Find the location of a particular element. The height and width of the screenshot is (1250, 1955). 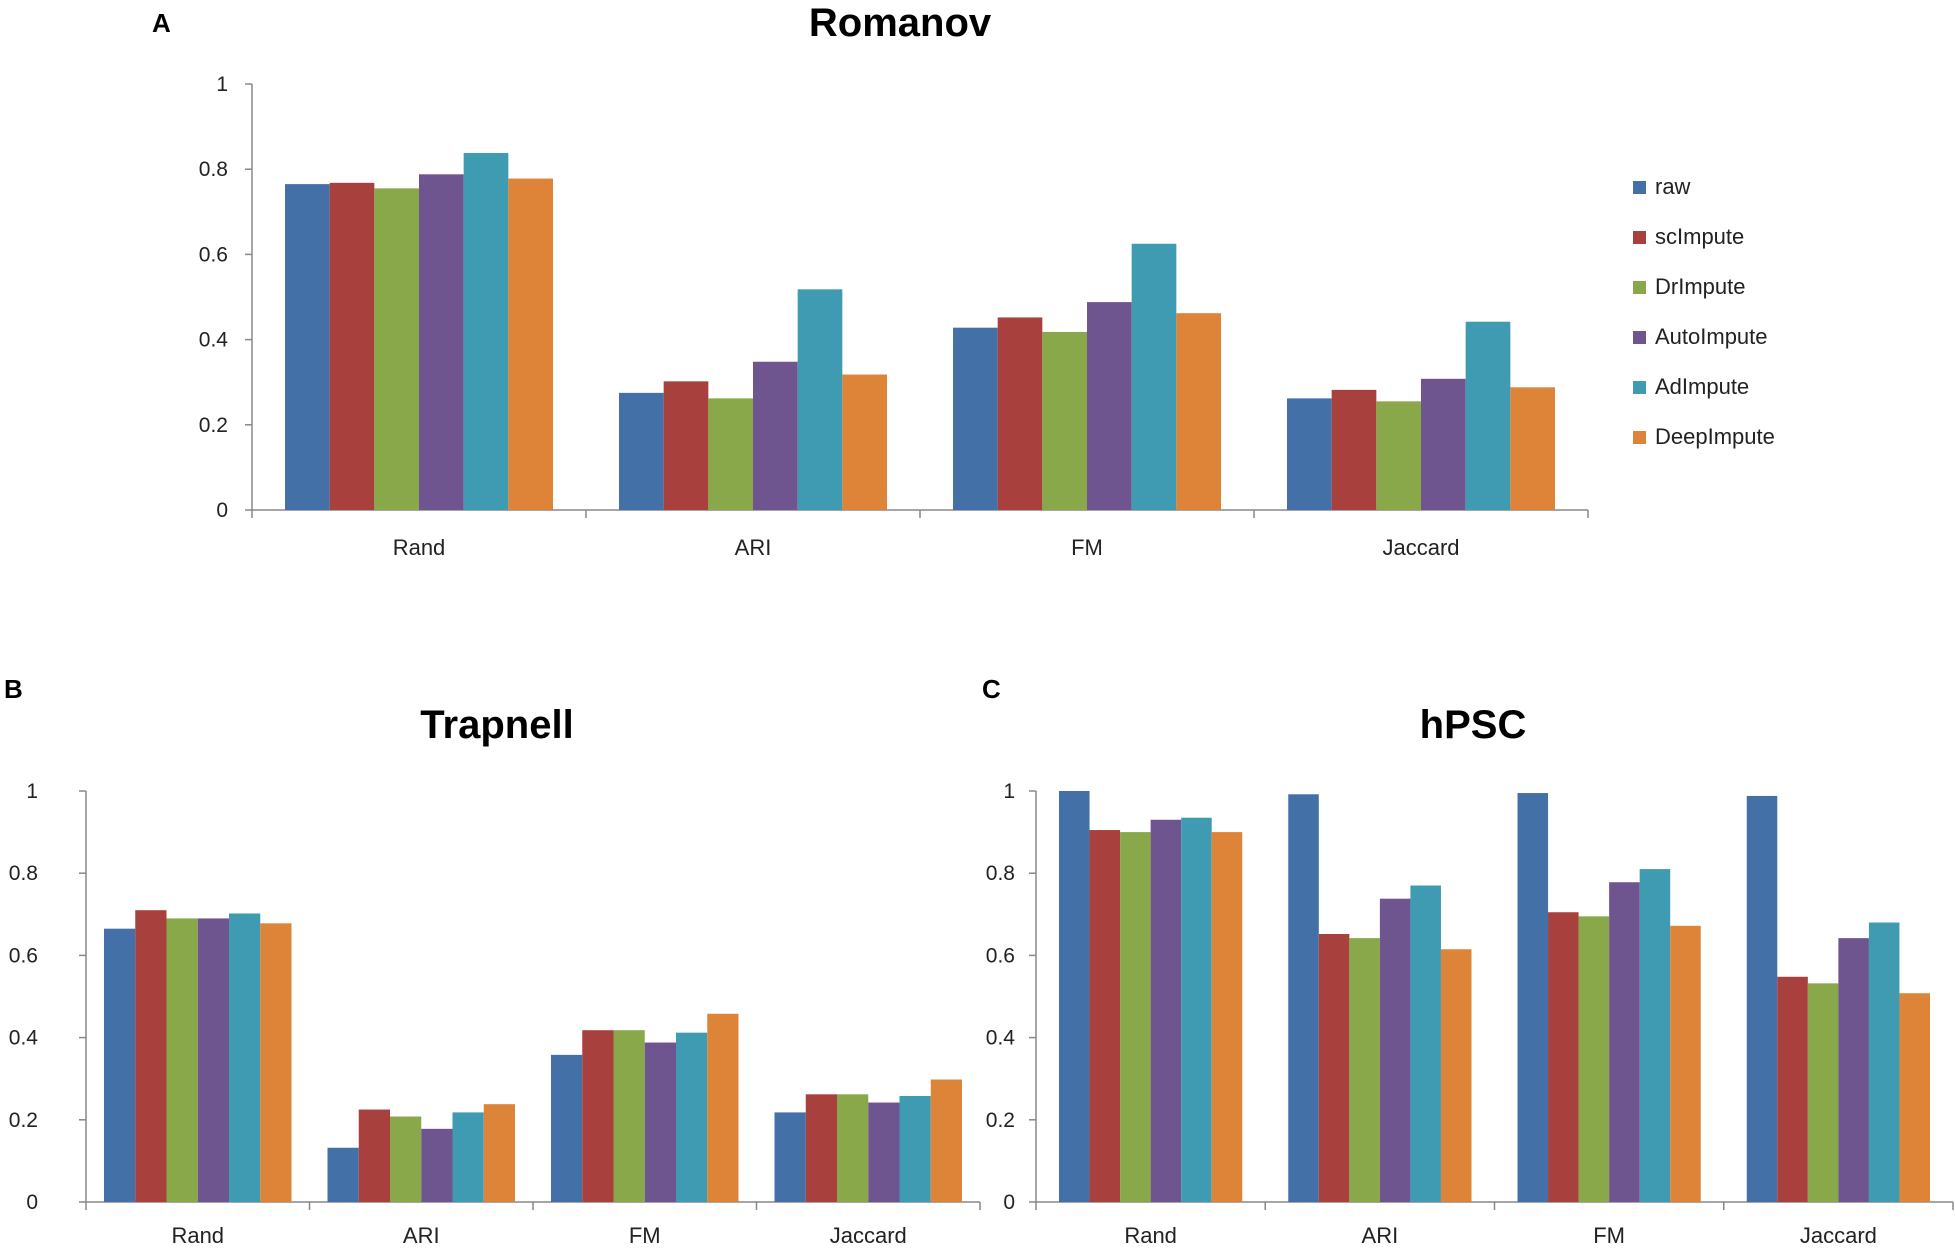

legend-swatch-drimpute is located at coordinates (1639, 287).